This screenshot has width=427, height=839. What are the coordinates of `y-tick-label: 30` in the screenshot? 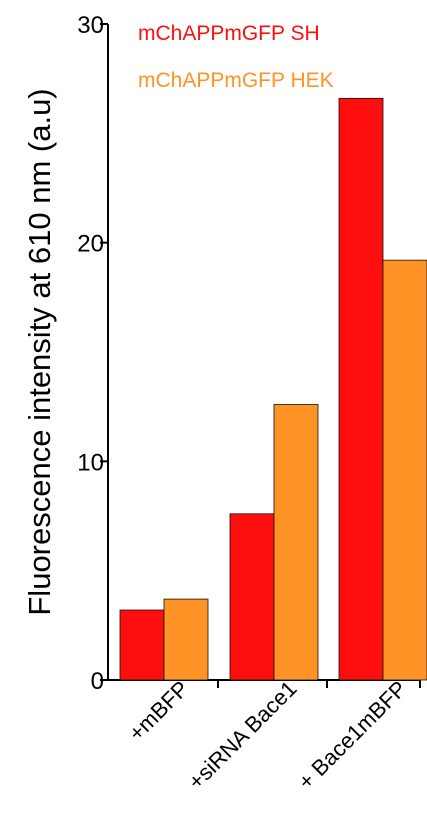 It's located at (90, 25).